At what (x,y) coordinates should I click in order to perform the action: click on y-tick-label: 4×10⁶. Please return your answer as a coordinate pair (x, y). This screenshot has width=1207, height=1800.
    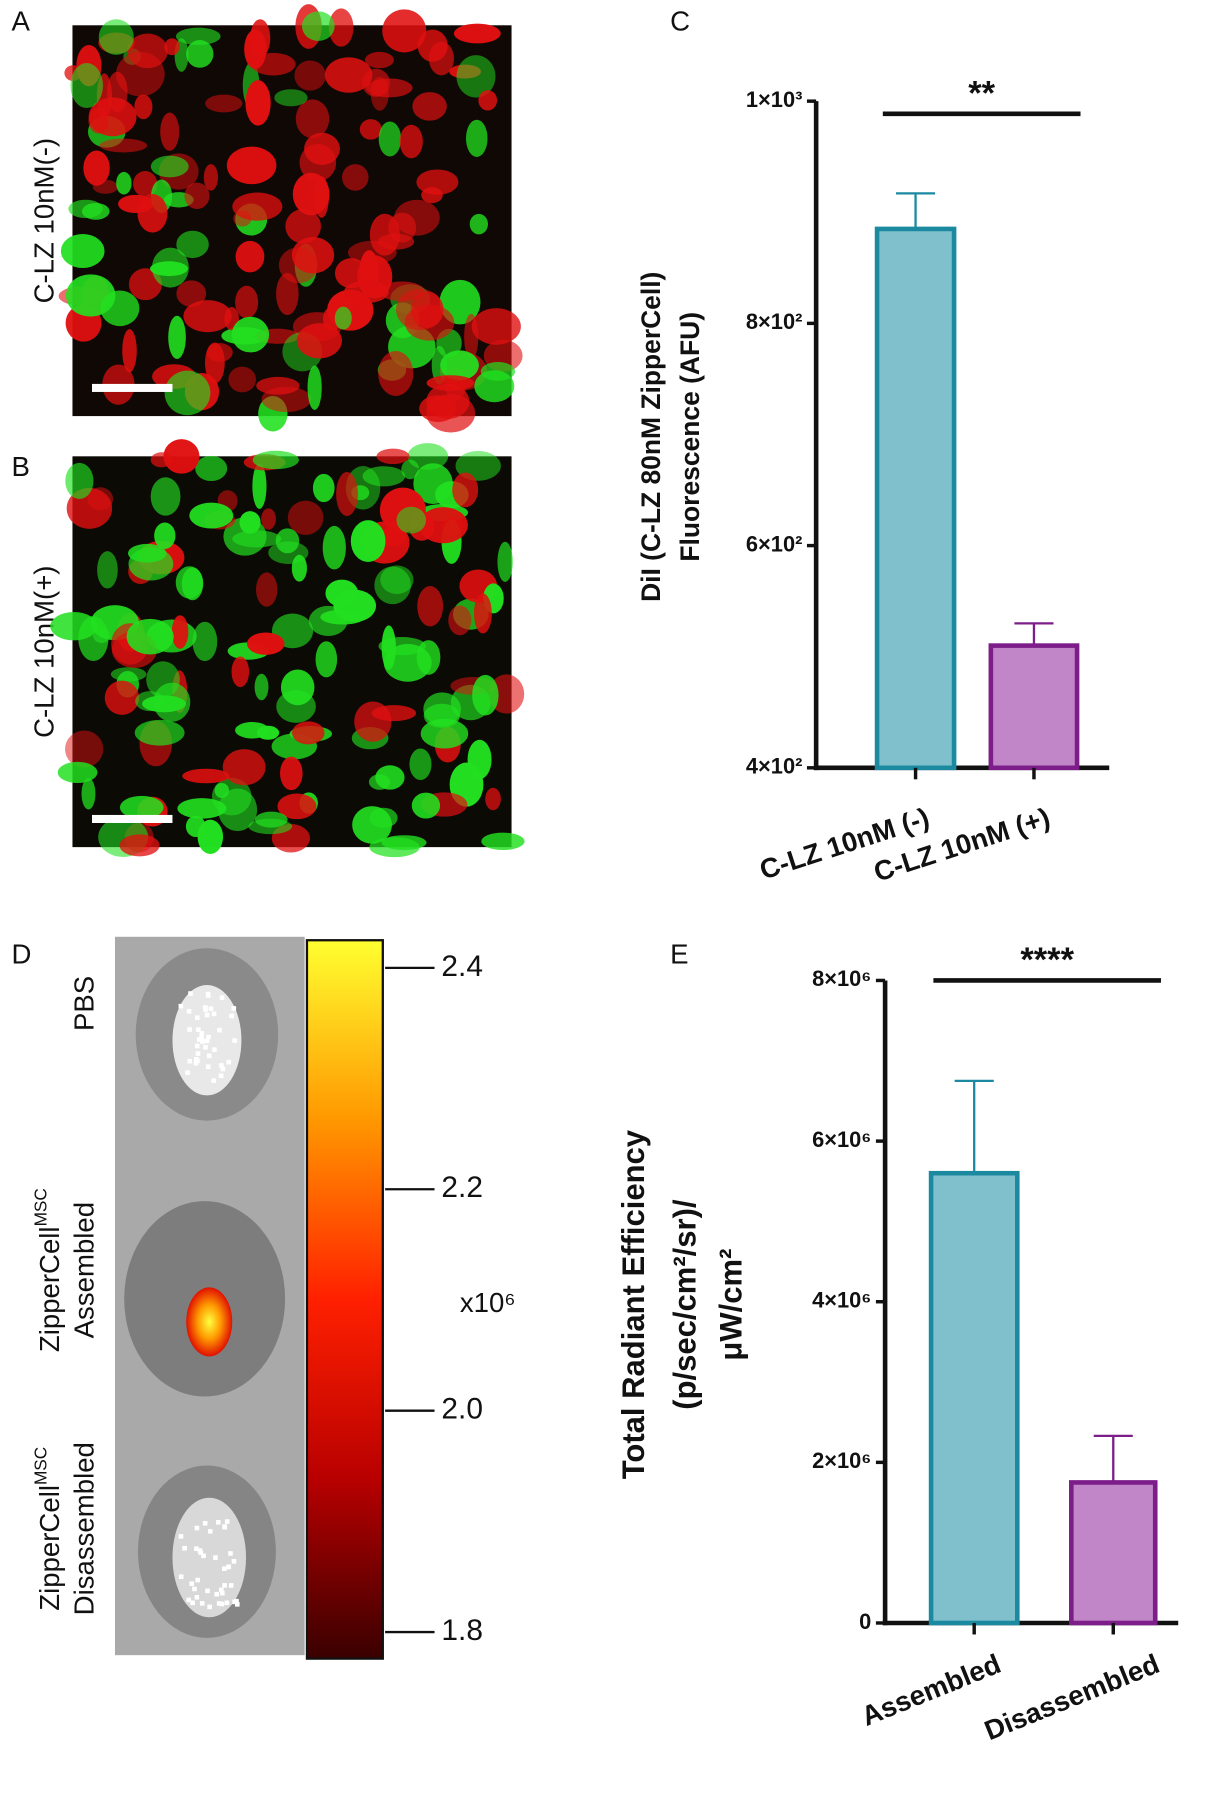
    Looking at the image, I should click on (841, 1299).